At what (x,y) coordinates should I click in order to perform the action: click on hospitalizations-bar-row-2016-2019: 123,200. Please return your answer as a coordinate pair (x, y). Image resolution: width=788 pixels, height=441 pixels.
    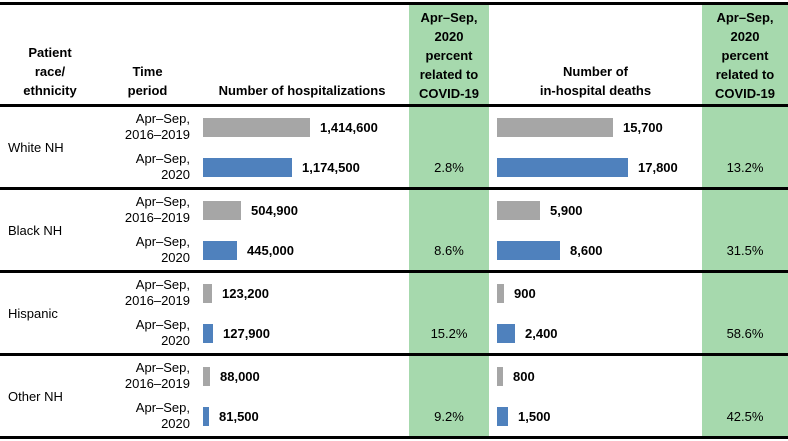
    Looking at the image, I should click on (302, 293).